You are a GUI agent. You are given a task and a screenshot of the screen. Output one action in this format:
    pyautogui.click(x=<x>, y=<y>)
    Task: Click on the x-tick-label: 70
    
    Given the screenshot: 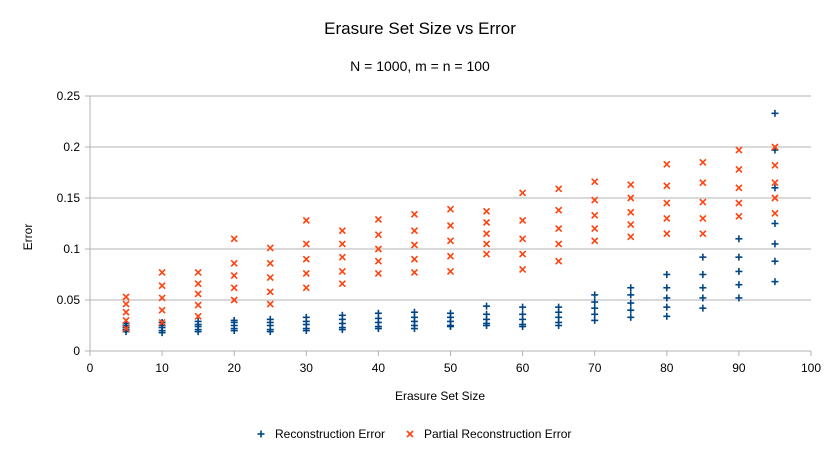 What is the action you would take?
    pyautogui.click(x=595, y=368)
    